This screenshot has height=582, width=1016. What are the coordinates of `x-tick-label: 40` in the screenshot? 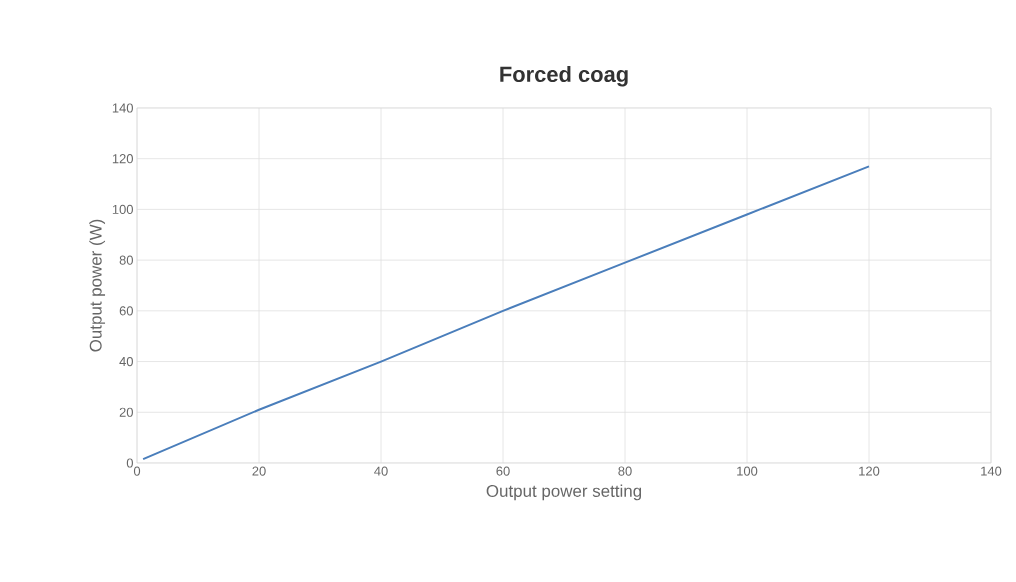 It's located at (381, 471).